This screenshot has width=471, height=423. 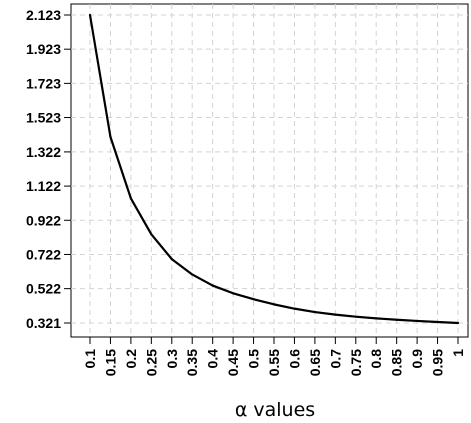 I want to click on x-tick-label: 0.4, so click(x=213, y=359).